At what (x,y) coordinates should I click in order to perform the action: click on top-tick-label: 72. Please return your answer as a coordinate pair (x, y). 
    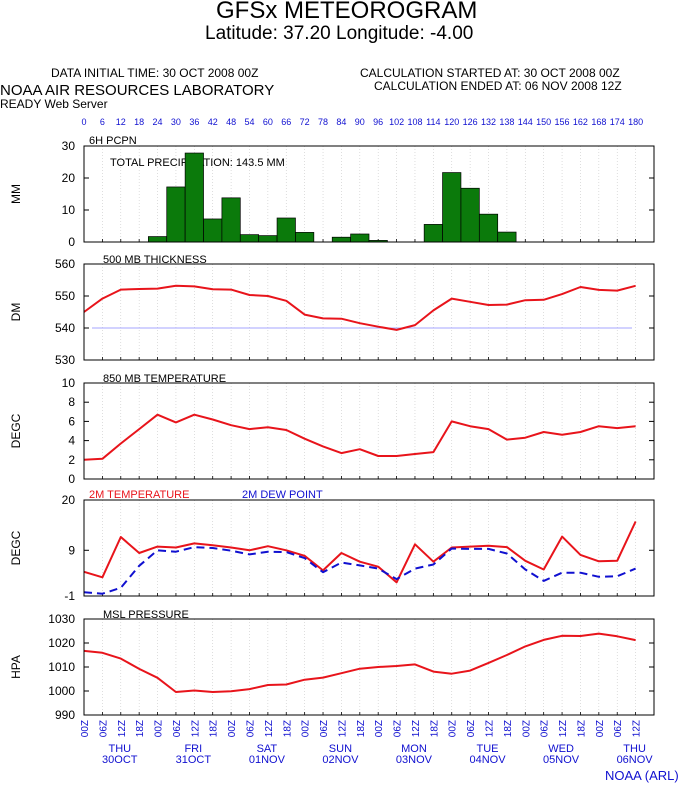
    Looking at the image, I should click on (305, 122).